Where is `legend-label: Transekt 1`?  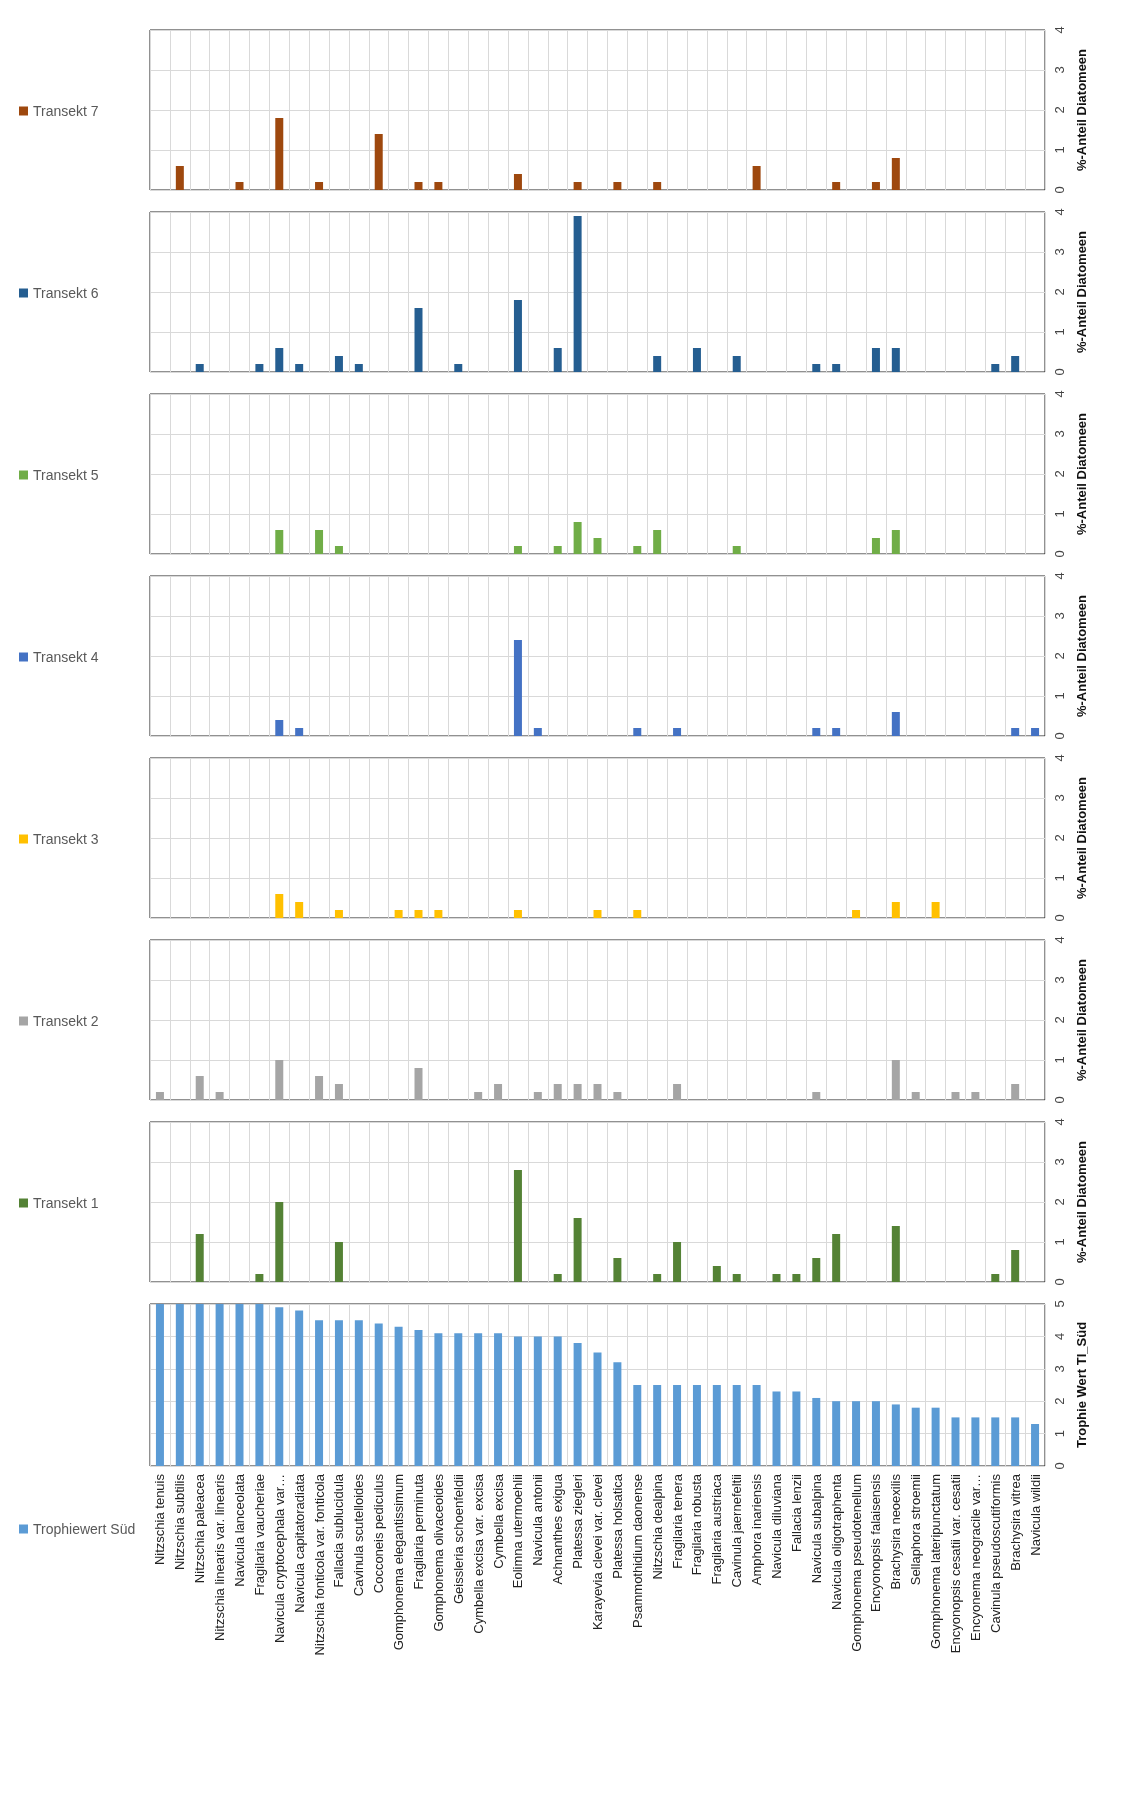 legend-label: Transekt 1 is located at coordinates (66, 1203).